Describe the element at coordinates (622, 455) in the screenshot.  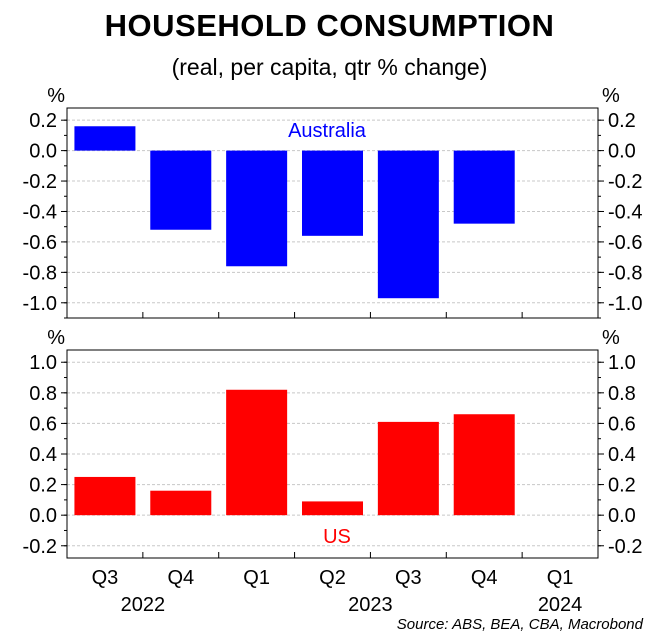
I see `y-tick-label-right: 0.4` at that location.